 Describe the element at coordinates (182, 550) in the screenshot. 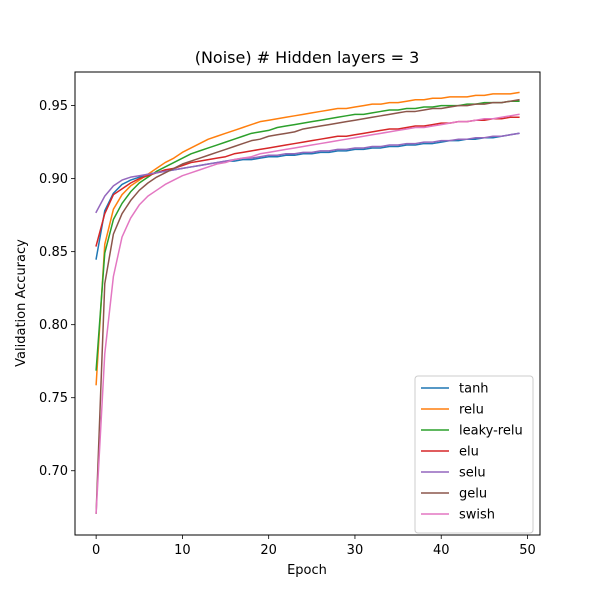

I see `x-tick-label: 10` at that location.